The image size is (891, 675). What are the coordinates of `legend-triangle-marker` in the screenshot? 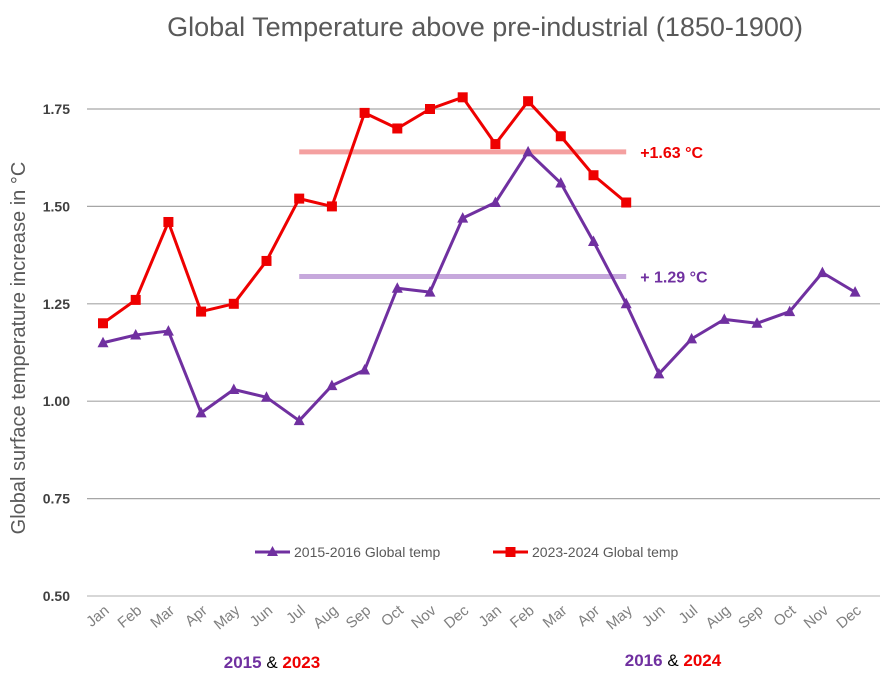 It's located at (272, 551).